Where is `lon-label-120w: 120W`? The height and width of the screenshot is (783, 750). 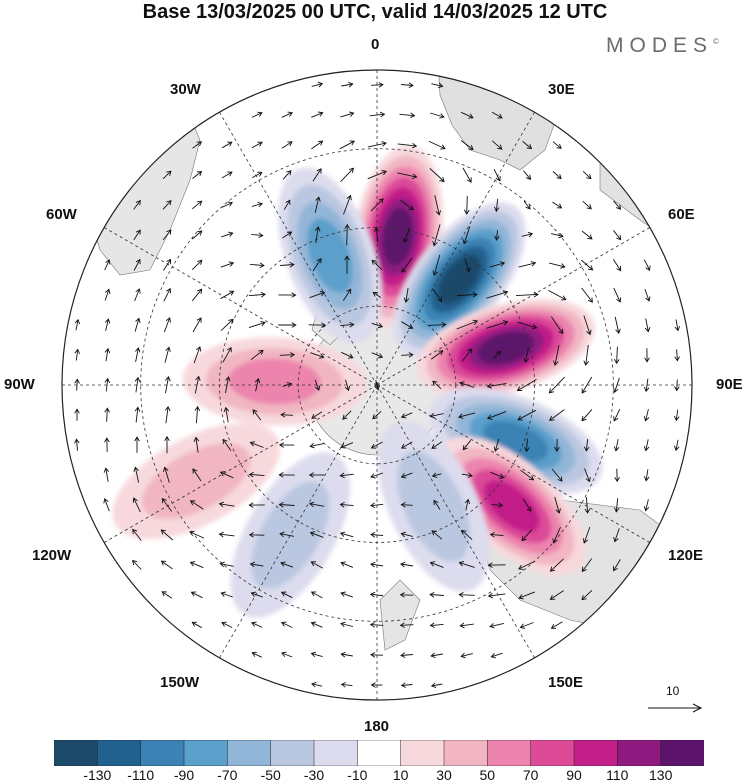 lon-label-120w: 120W is located at coordinates (52, 555).